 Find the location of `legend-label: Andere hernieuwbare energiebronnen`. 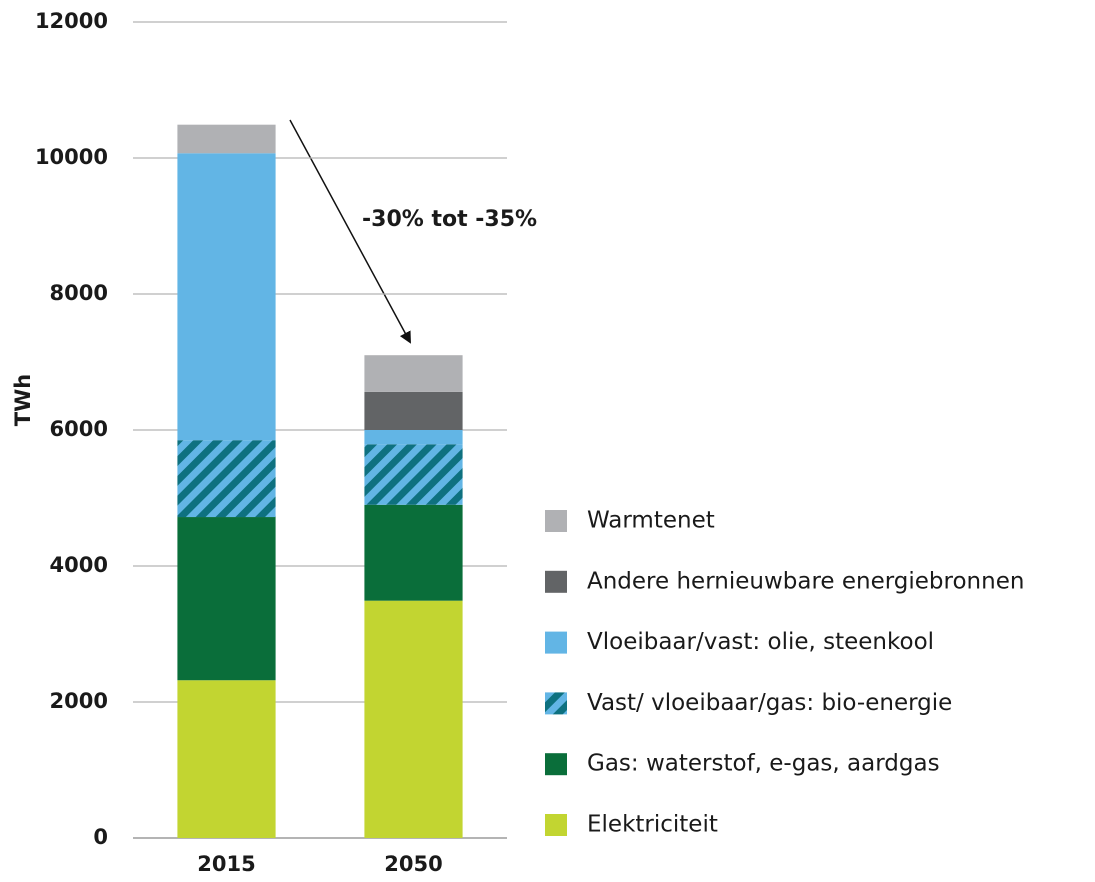

legend-label: Andere hernieuwbare energiebronnen is located at coordinates (805, 581).